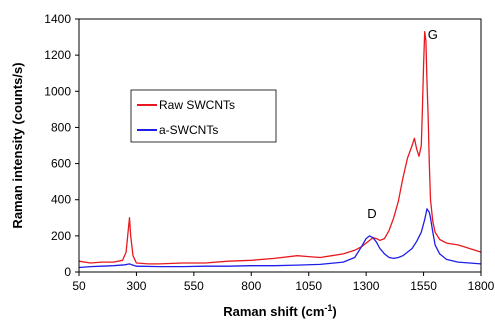 This screenshot has width=495, height=327. I want to click on x-tick-label: 800, so click(251, 286).